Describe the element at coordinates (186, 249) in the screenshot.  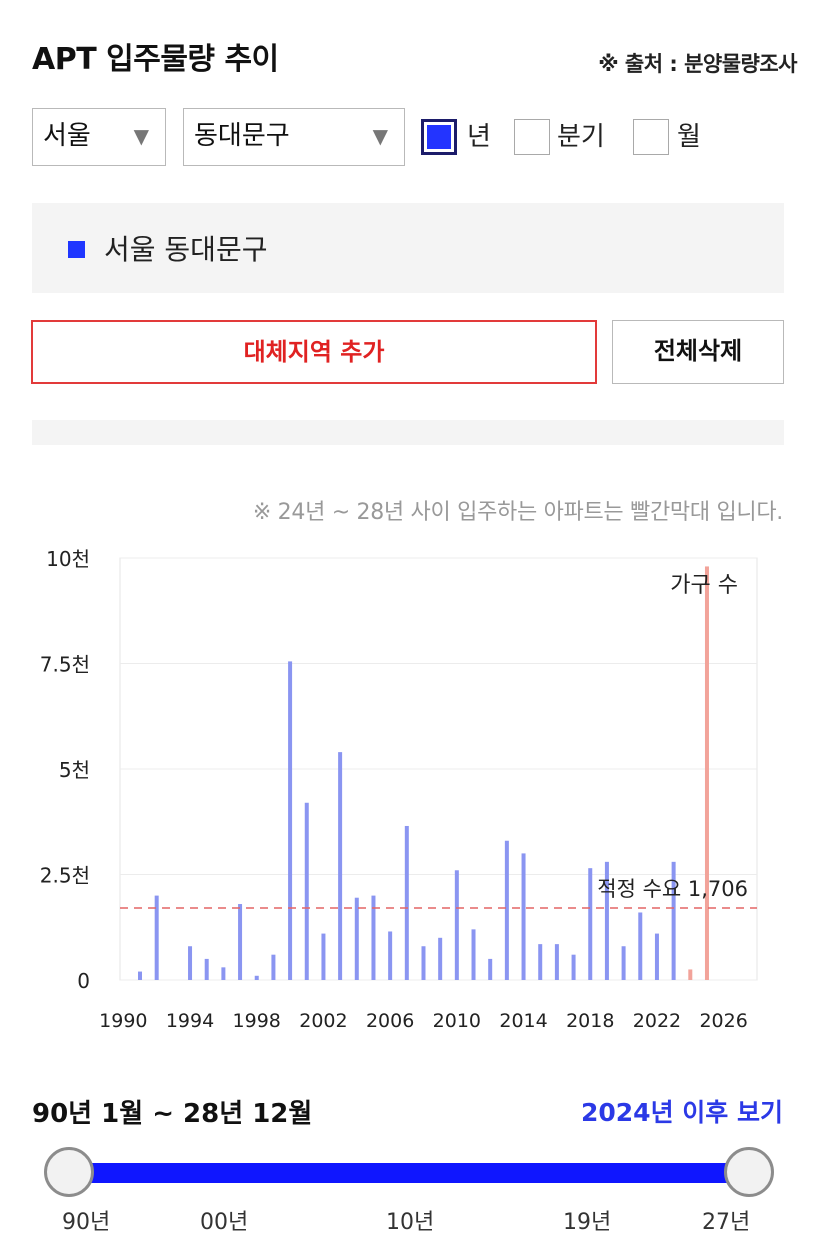
I see `legend-label: 서울 동대문구` at that location.